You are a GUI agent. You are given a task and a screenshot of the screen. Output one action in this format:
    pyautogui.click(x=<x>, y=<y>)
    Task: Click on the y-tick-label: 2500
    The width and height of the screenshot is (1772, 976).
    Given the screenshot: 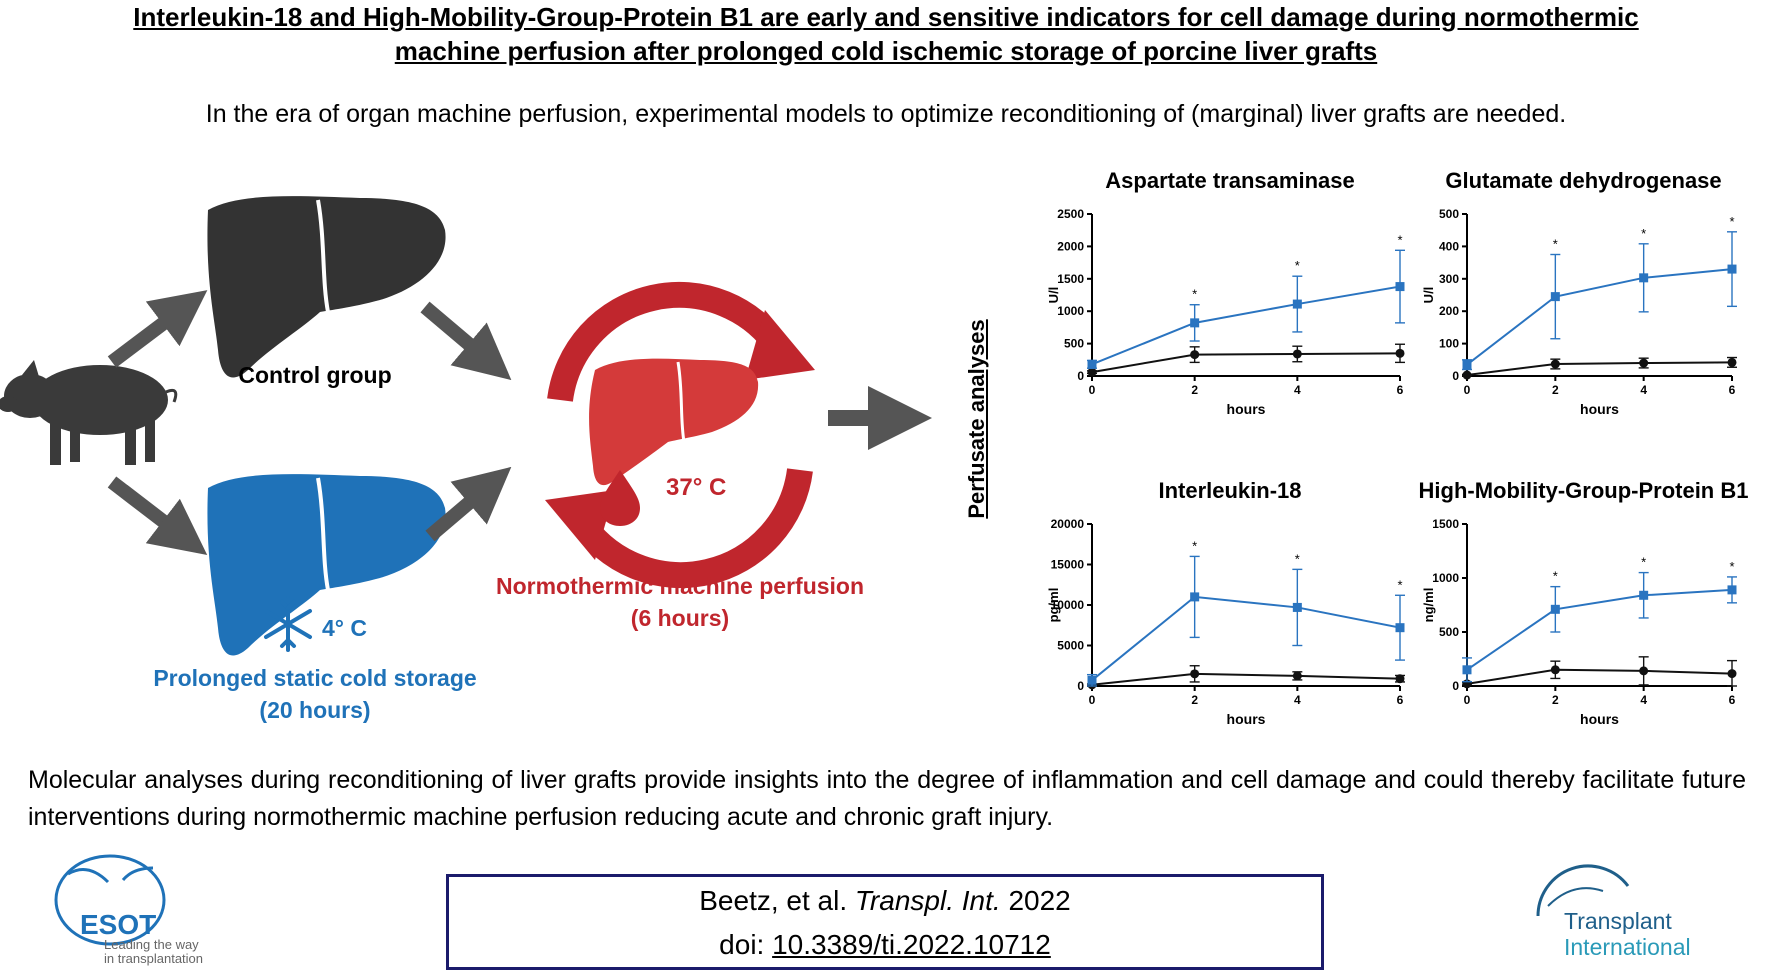 What is the action you would take?
    pyautogui.click(x=1070, y=214)
    